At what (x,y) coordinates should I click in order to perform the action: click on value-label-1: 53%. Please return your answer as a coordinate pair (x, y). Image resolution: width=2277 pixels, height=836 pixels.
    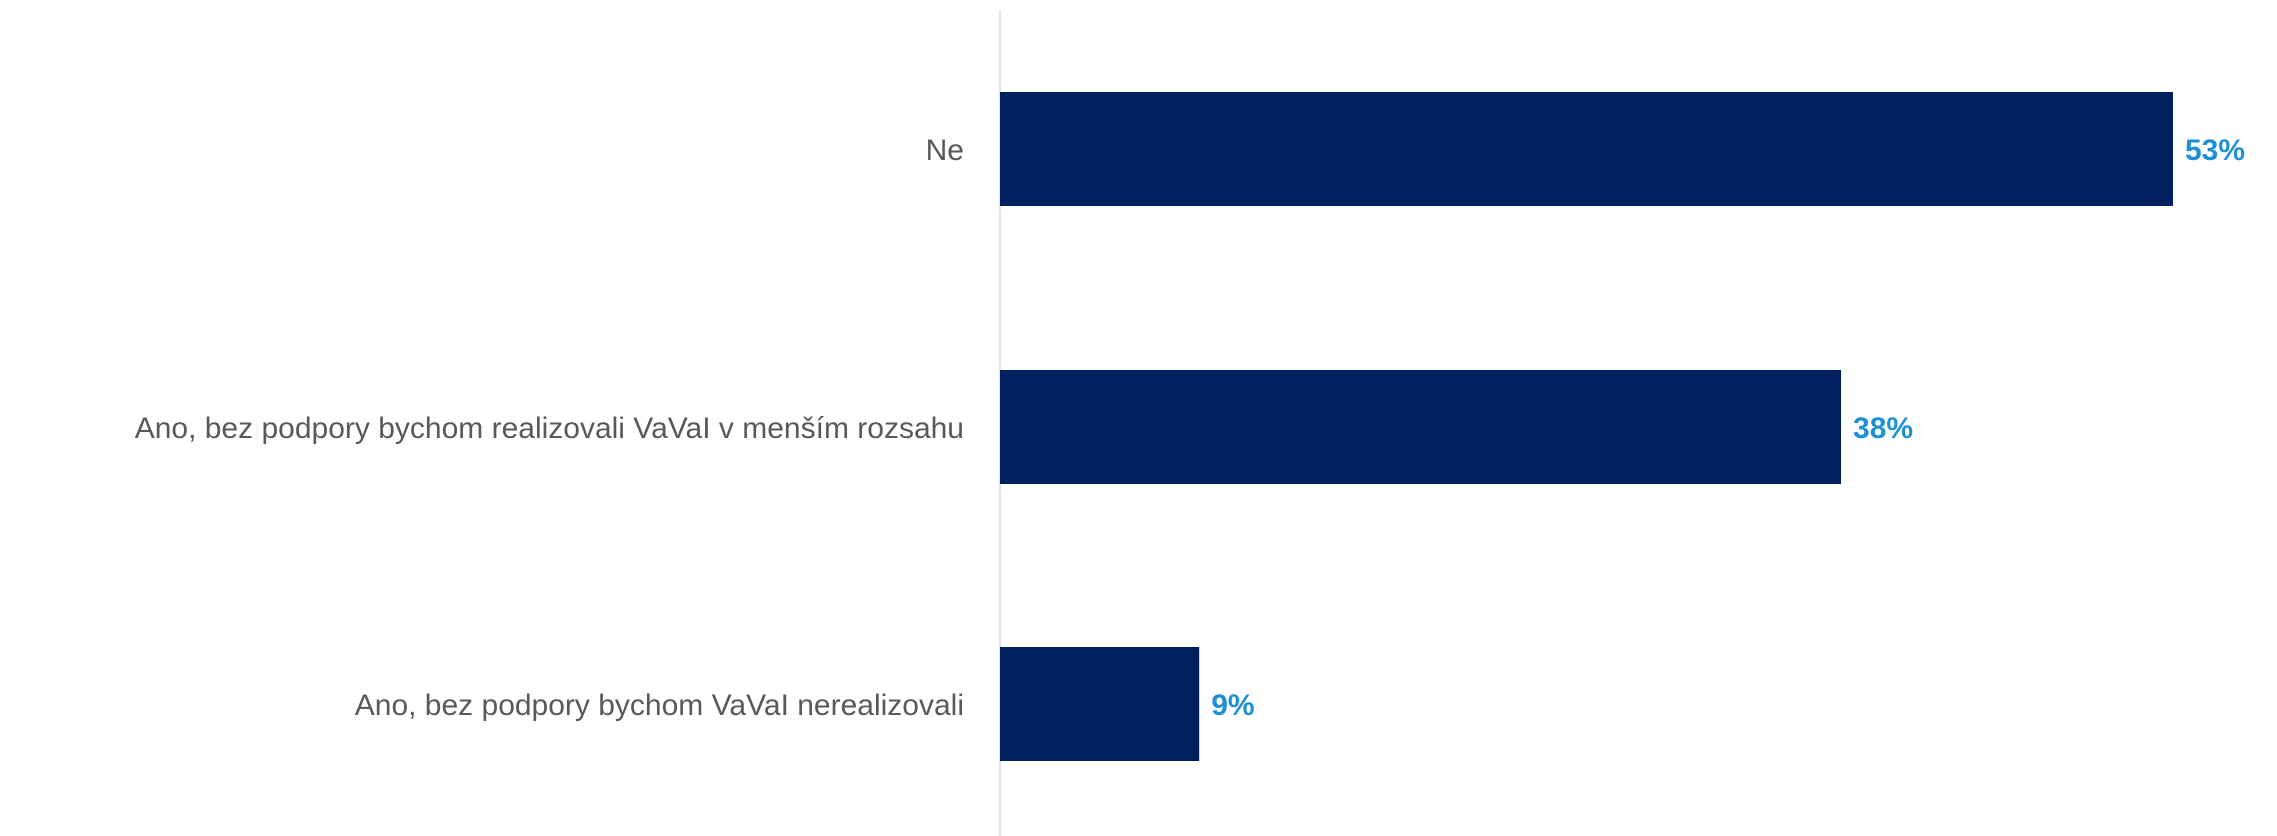
    Looking at the image, I should click on (2215, 150).